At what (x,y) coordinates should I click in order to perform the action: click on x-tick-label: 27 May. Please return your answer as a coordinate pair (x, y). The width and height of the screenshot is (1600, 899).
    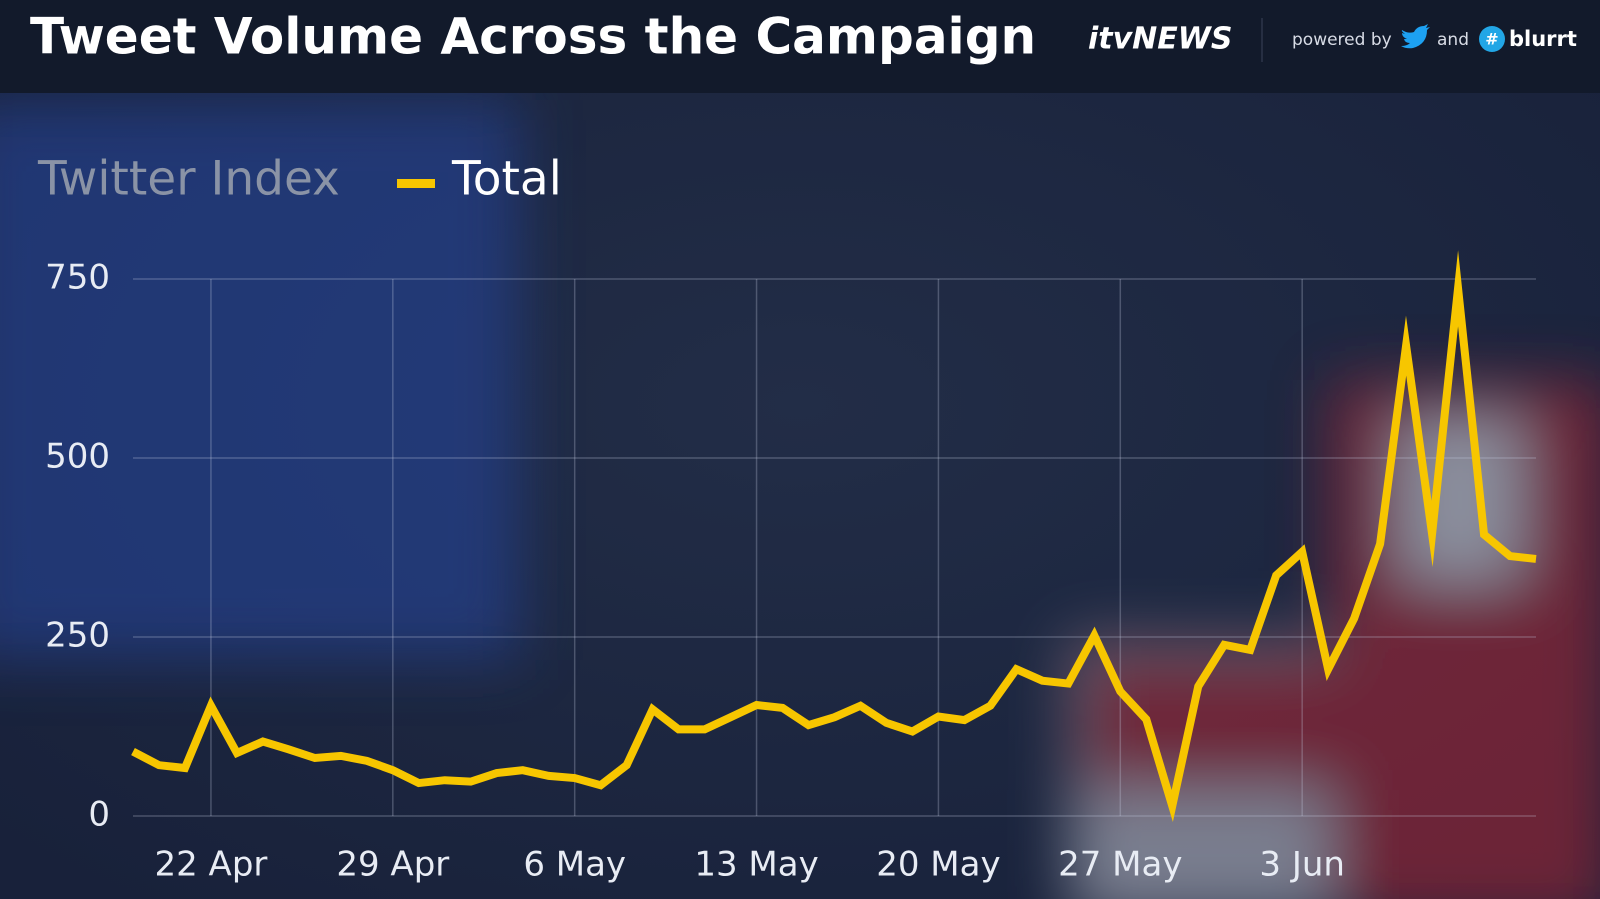
    Looking at the image, I should click on (1120, 865).